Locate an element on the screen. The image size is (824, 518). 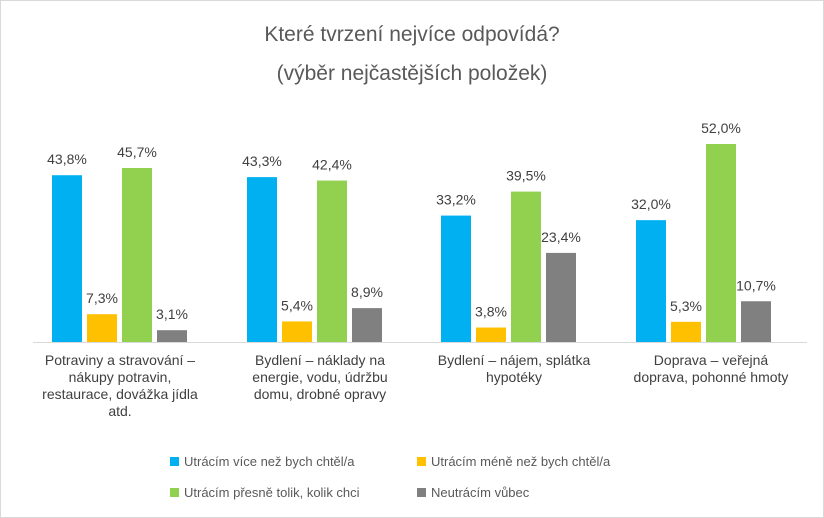
chart-title: Které tvrzení nejvíce odpovídá? is located at coordinates (412, 34).